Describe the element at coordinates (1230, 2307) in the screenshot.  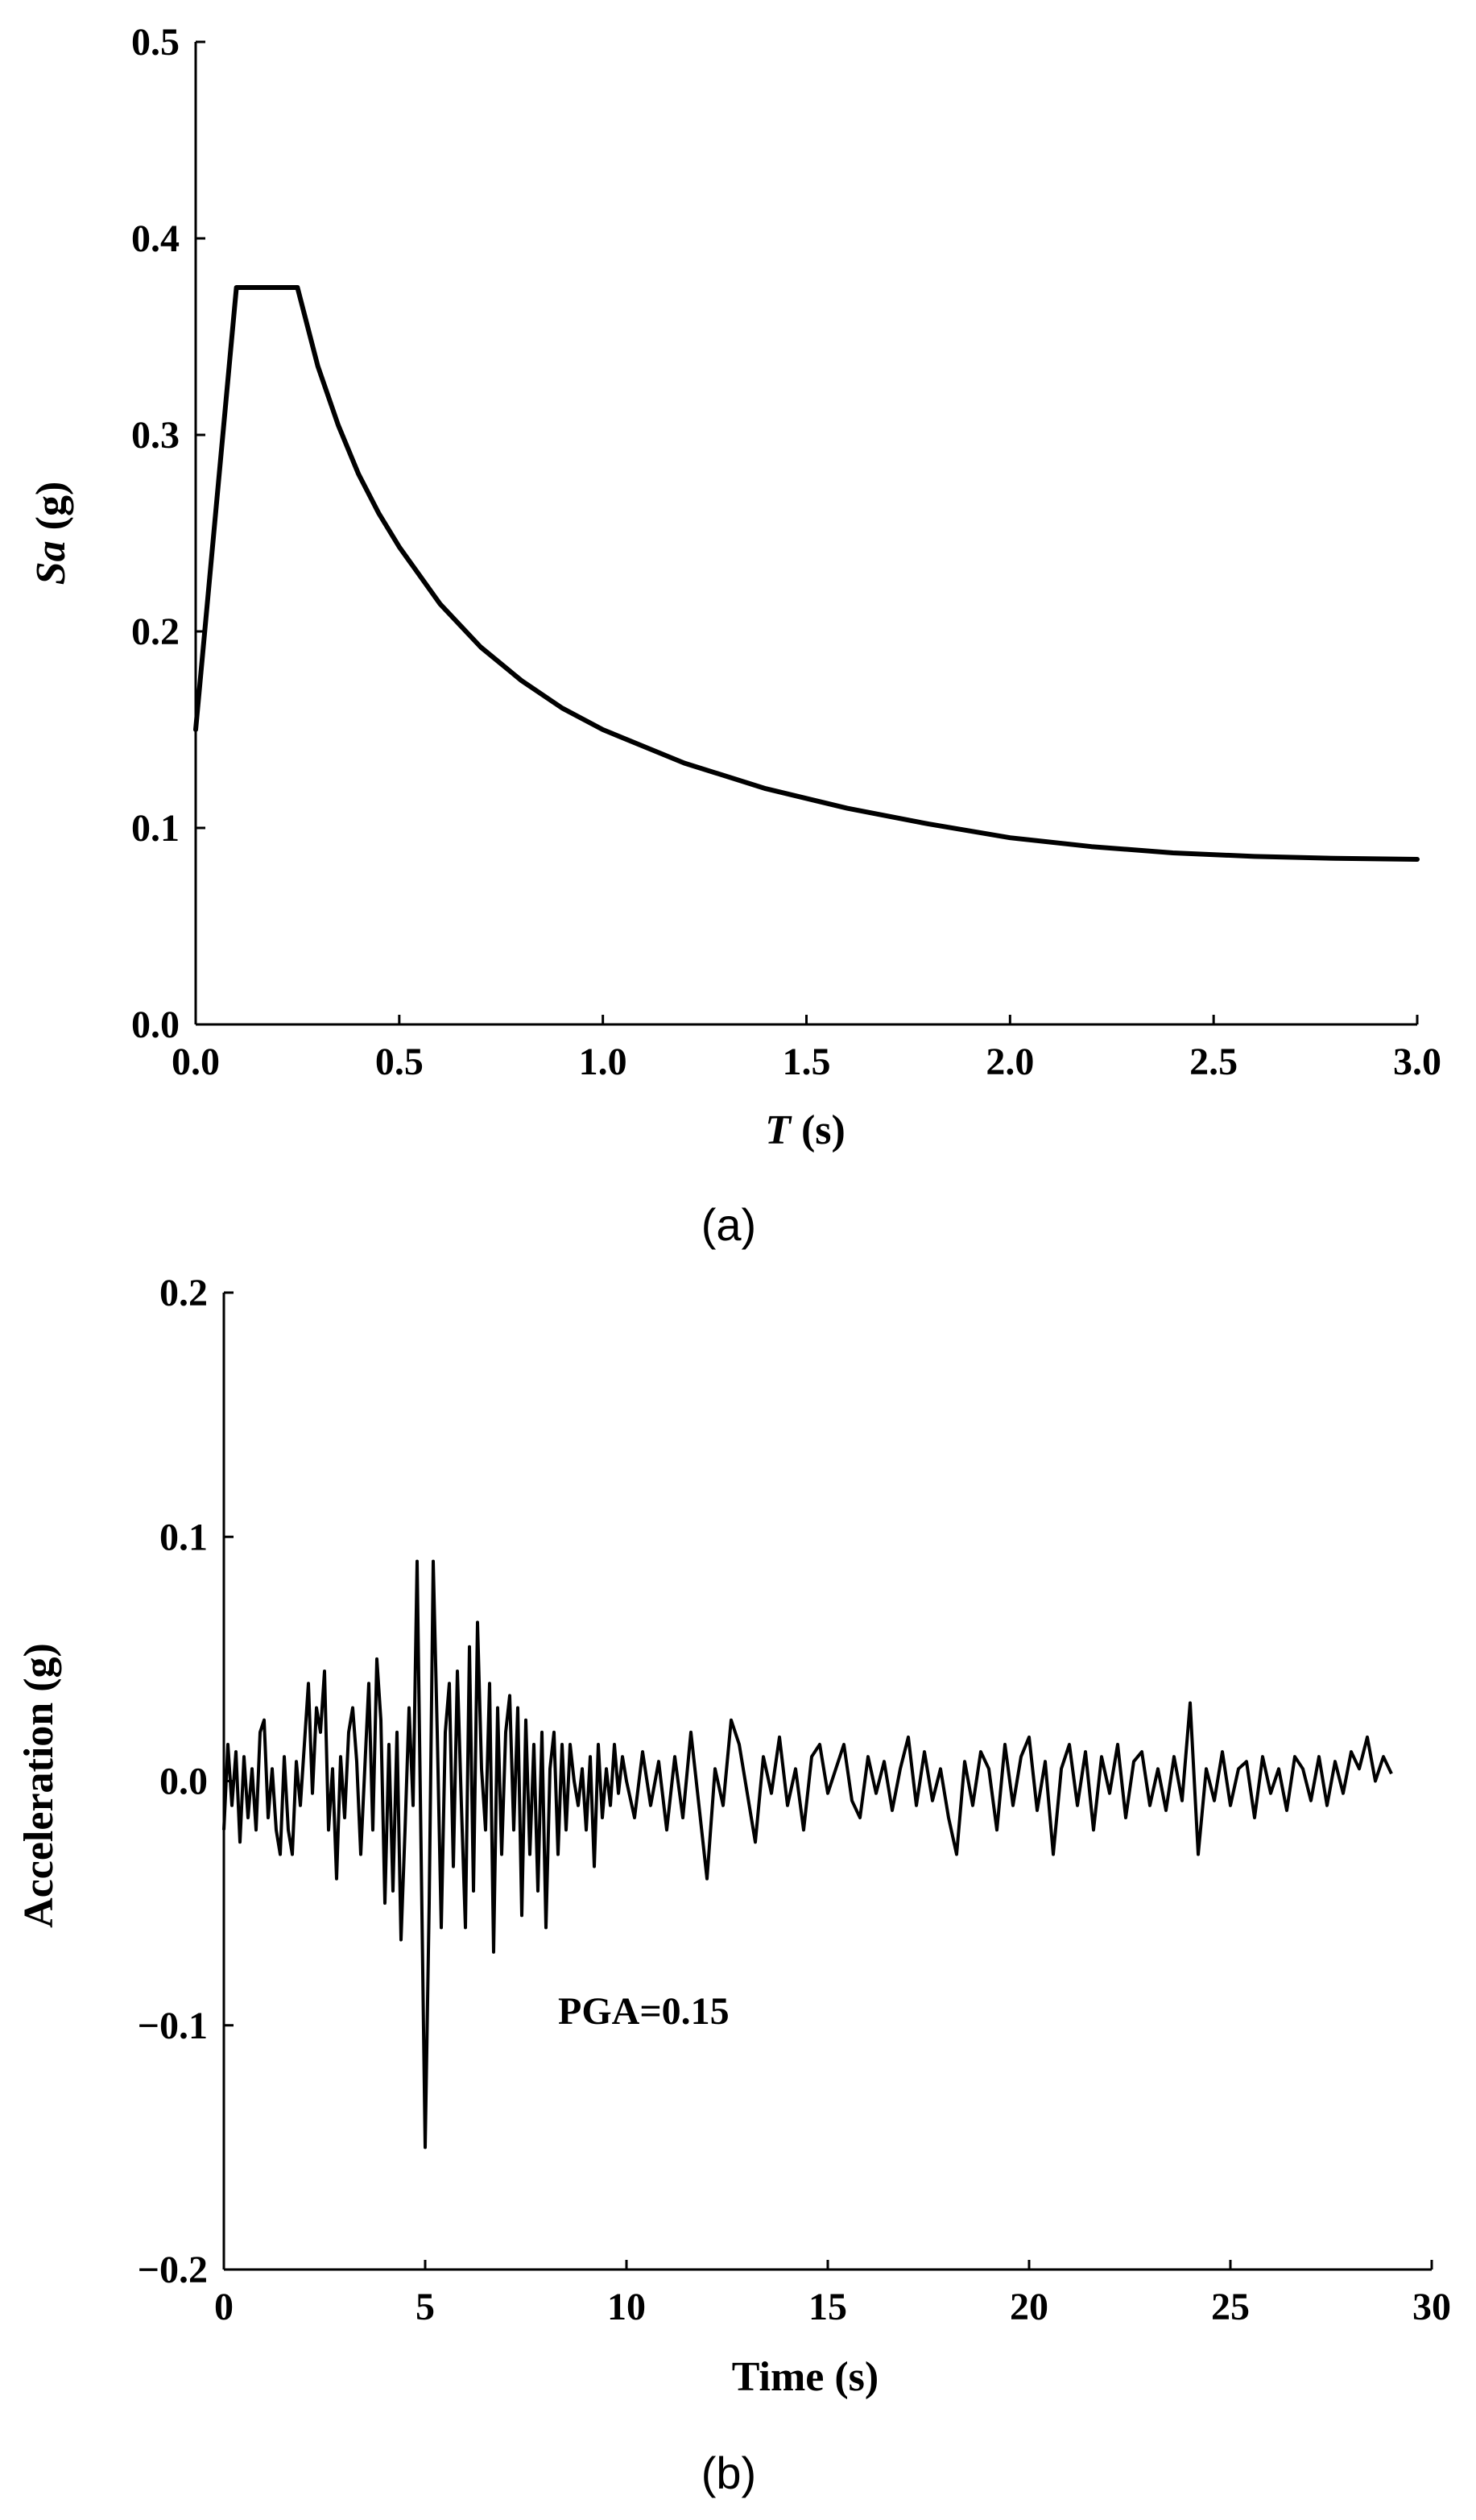
I see `b-x-tick-label: 25` at that location.